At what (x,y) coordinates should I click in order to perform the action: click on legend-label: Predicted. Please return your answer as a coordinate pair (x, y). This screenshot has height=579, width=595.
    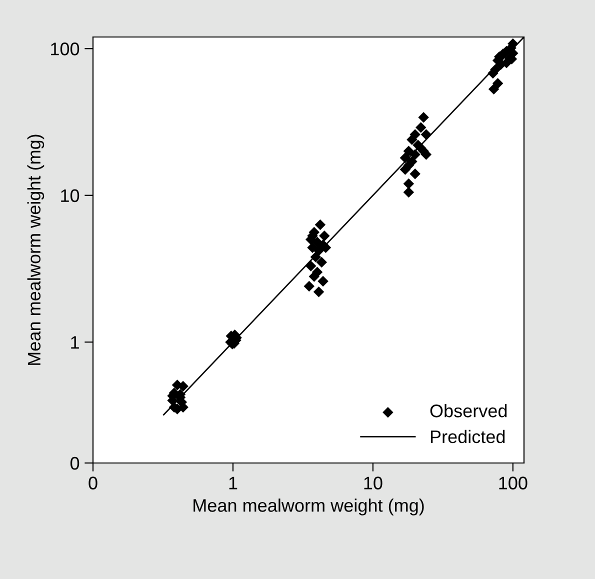
    Looking at the image, I should click on (467, 437).